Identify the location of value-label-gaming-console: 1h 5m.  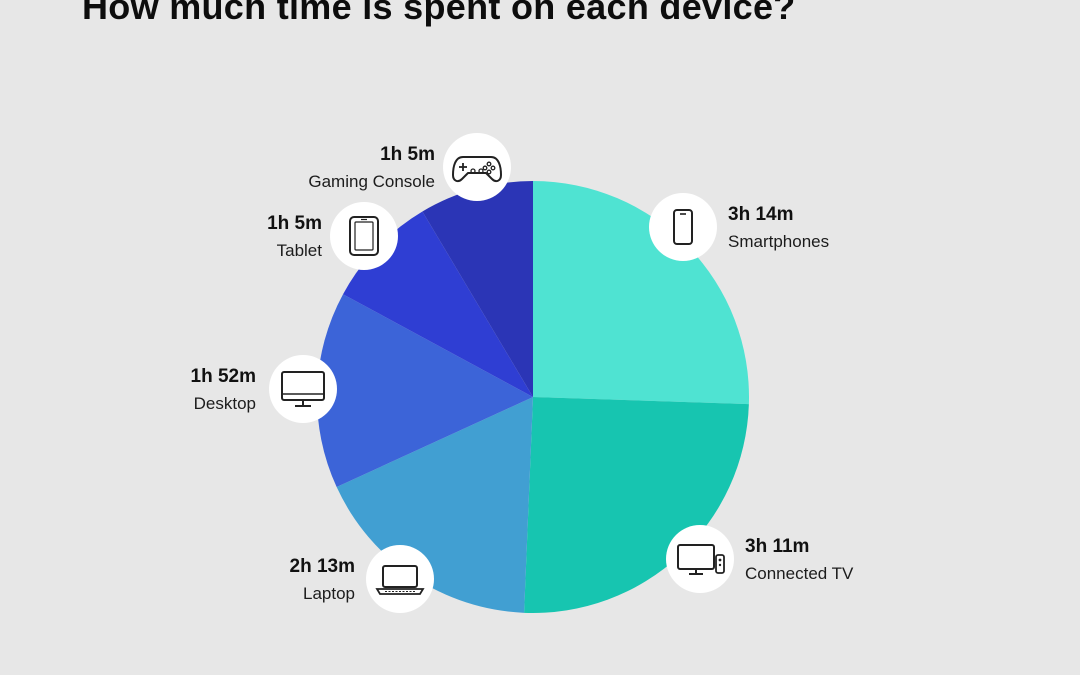
(407, 154).